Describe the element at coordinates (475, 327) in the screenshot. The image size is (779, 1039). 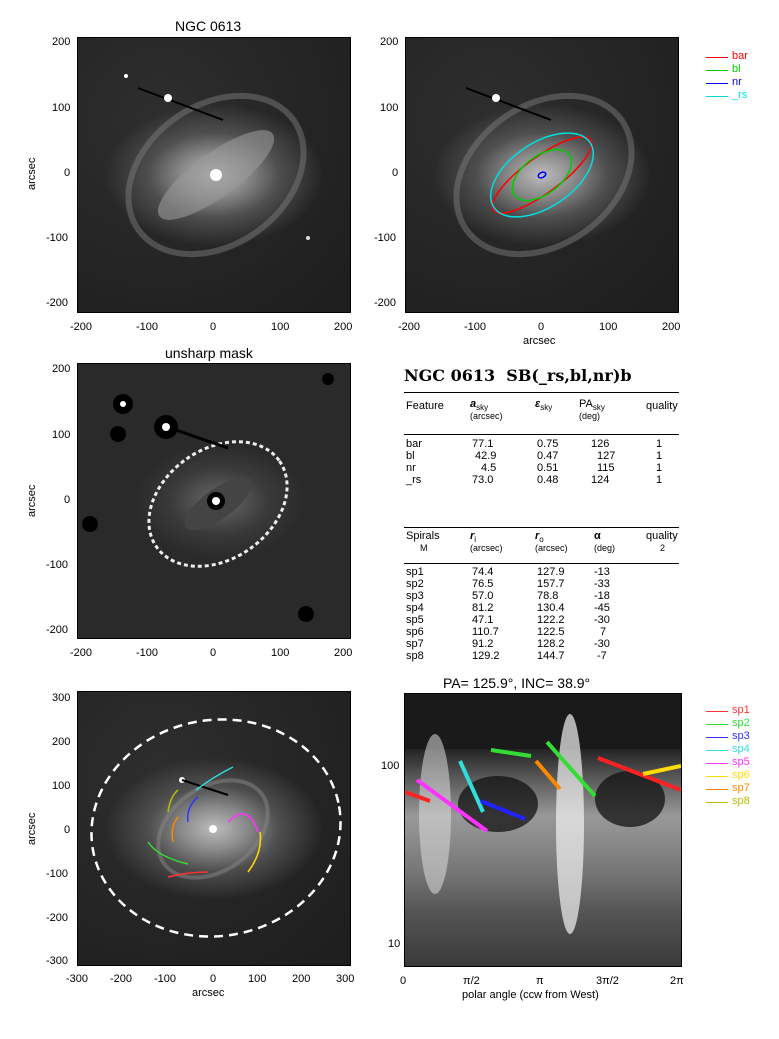
I see `p2-xtick-m100: -100` at that location.